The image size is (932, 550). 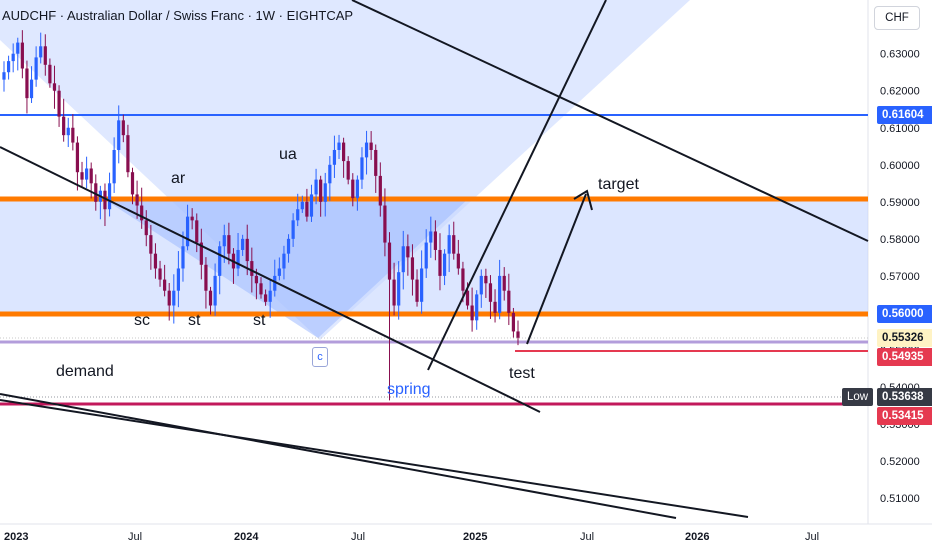 What do you see at coordinates (85, 371) in the screenshot?
I see `label-demand: demand` at bounding box center [85, 371].